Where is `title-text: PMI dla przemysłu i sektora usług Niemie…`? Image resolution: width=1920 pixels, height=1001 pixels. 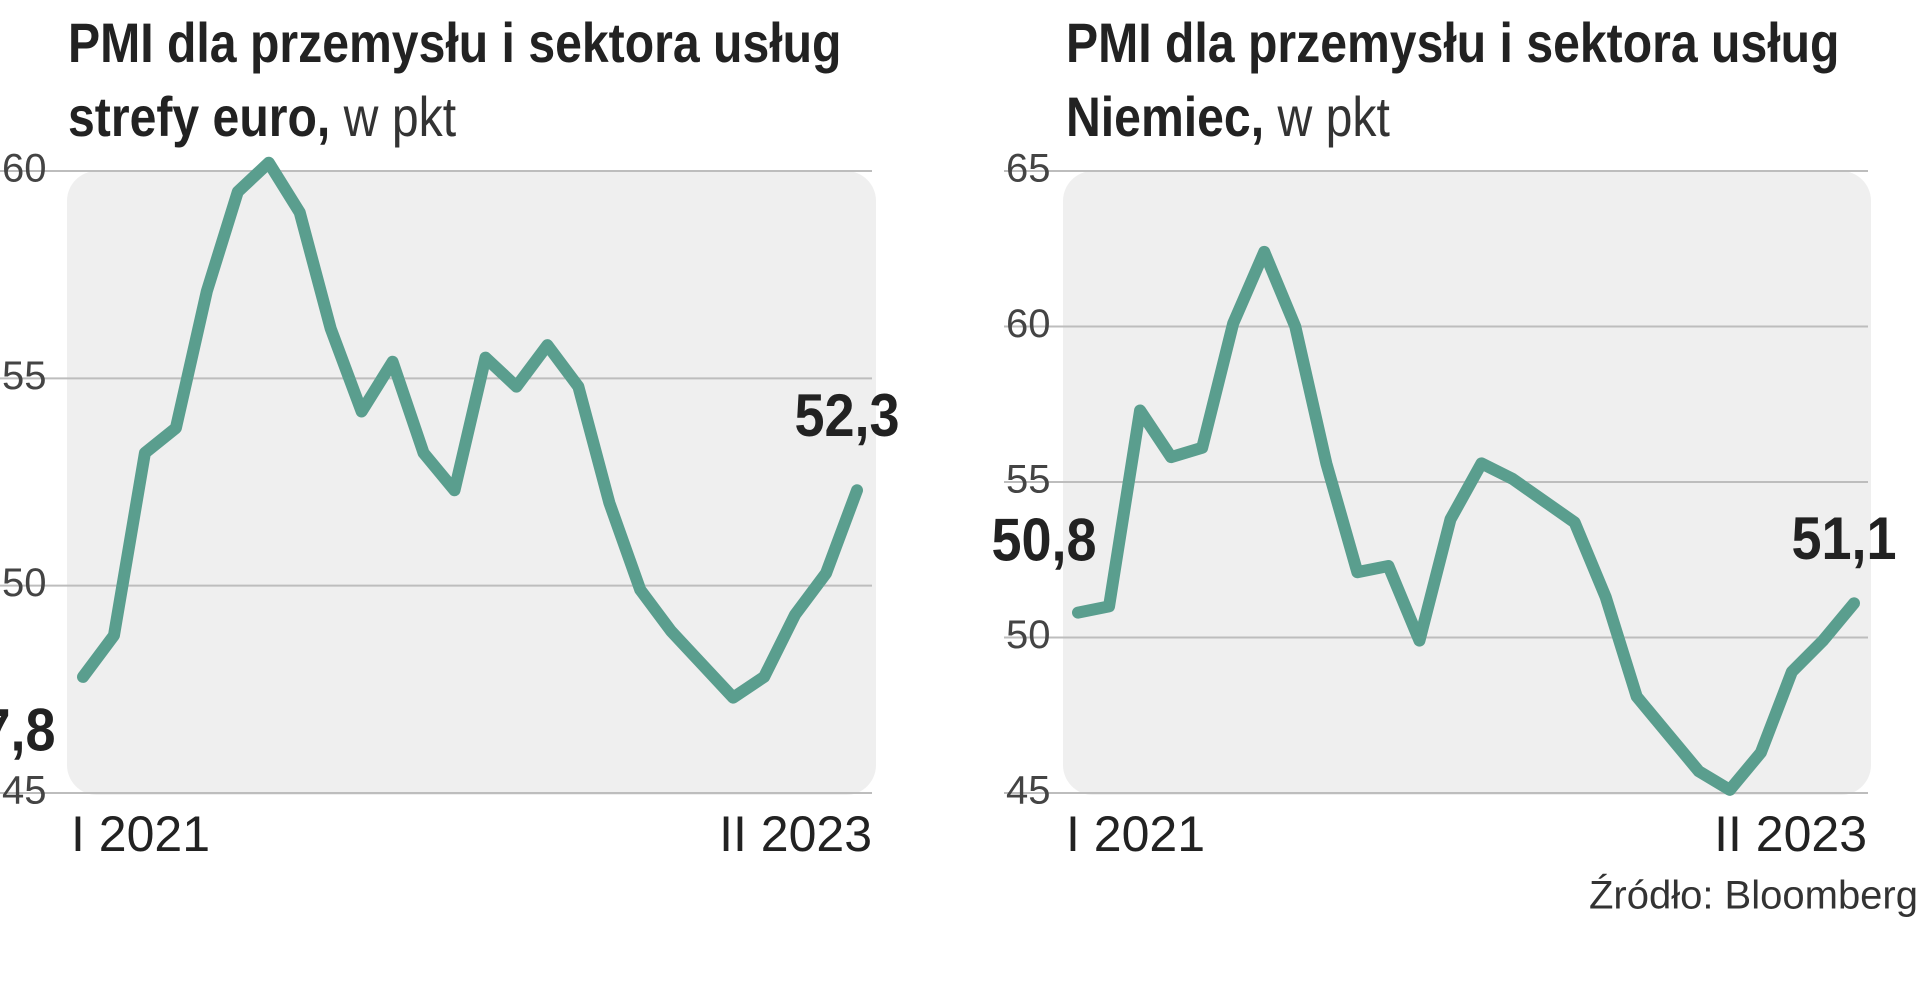 title-text: PMI dla przemysłu i sektora usług Niemie… is located at coordinates (1453, 79).